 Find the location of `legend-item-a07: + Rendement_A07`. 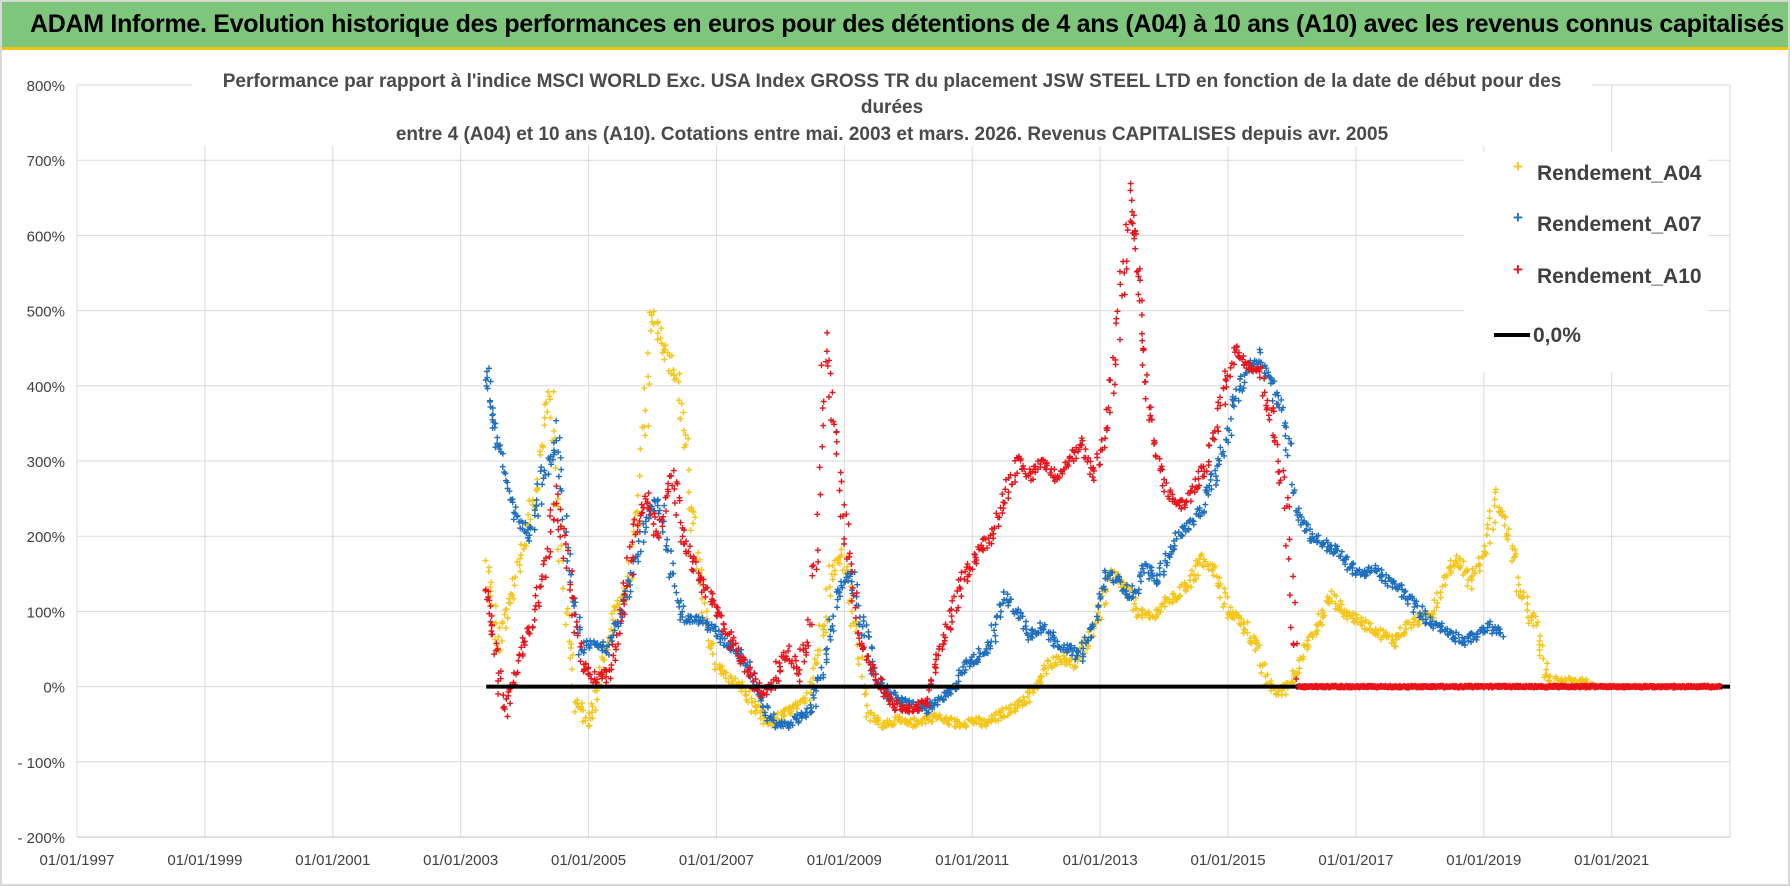

legend-item-a07: + Rendement_A07 is located at coordinates (1607, 222).